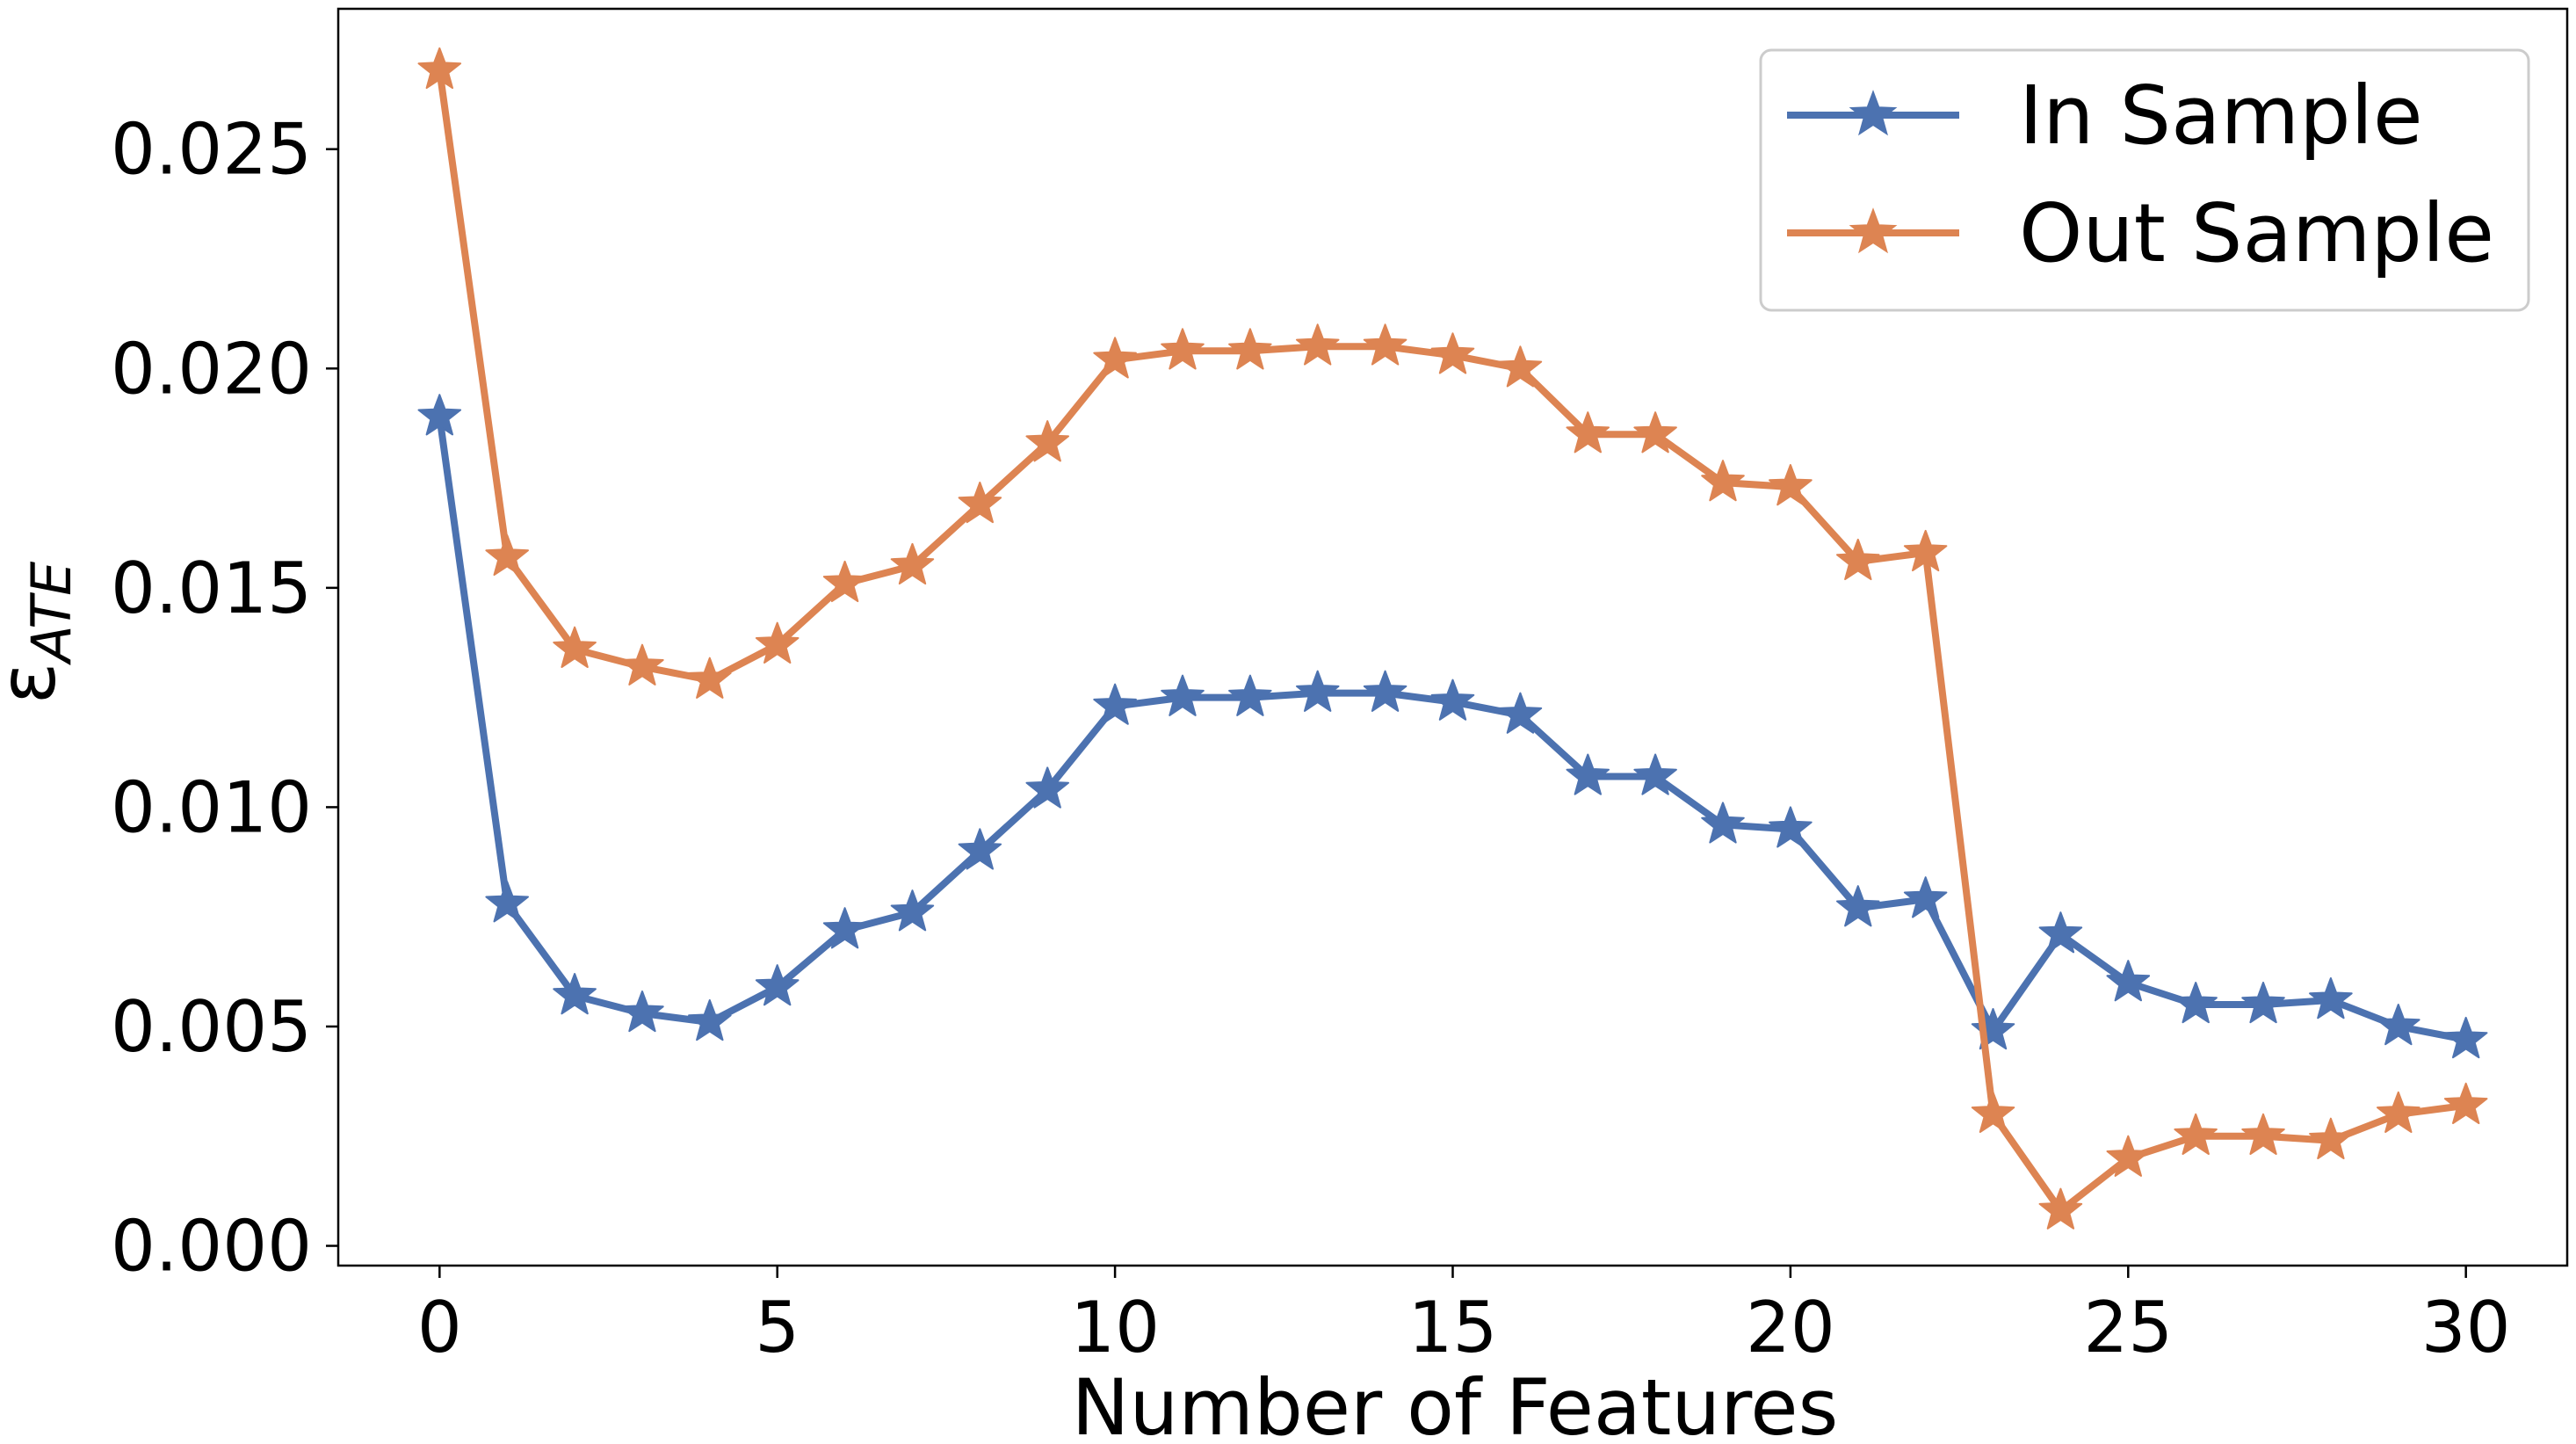  I want to click on y-tick-label: 0.020, so click(211, 369).